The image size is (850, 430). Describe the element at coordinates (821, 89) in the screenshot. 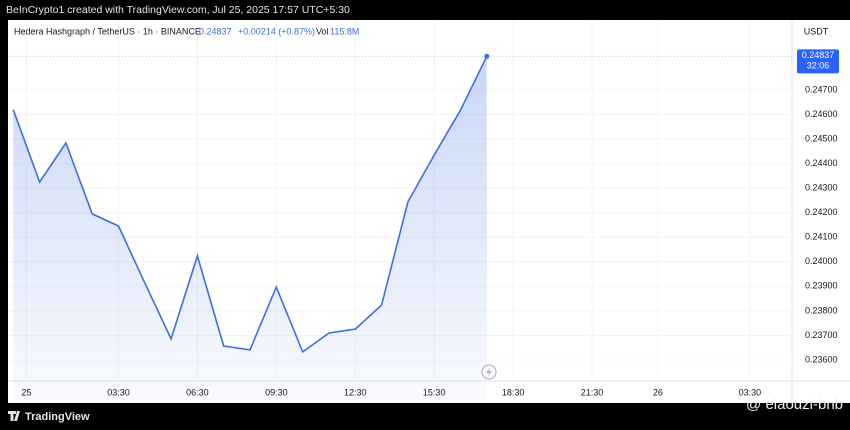

I see `y-tick-label: 0.24700` at that location.